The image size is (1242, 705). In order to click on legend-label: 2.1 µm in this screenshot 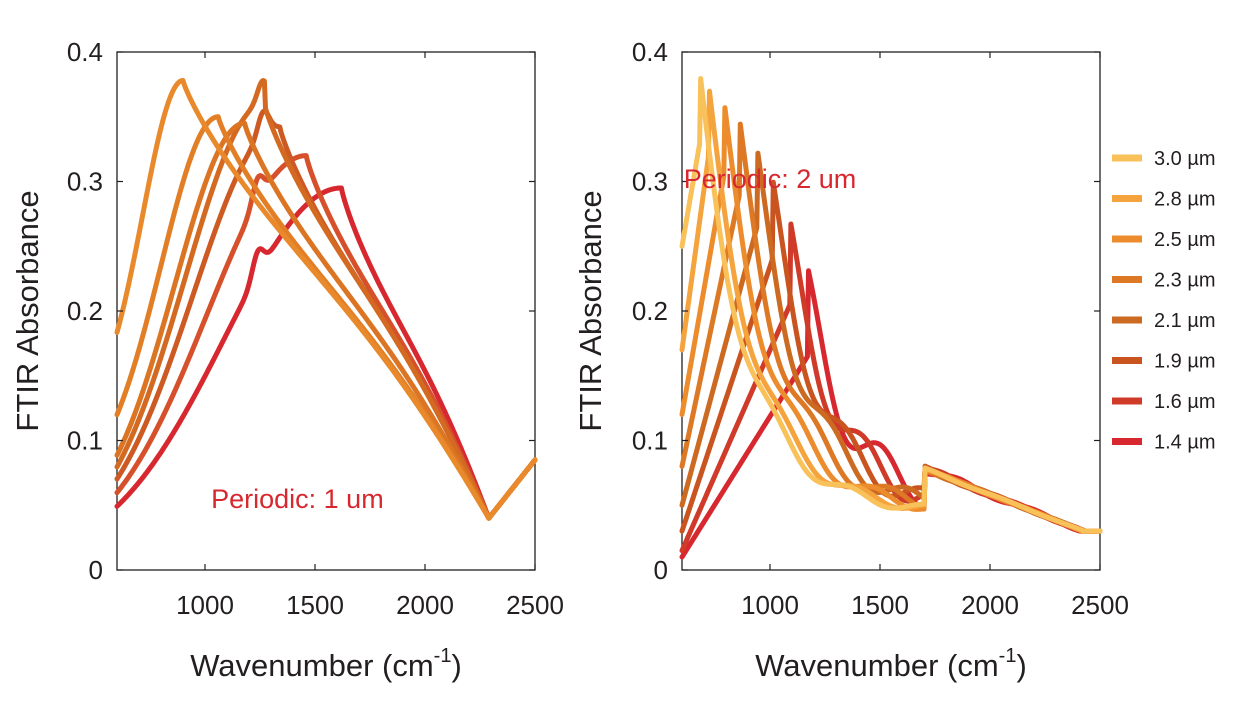, I will do `click(1185, 321)`.